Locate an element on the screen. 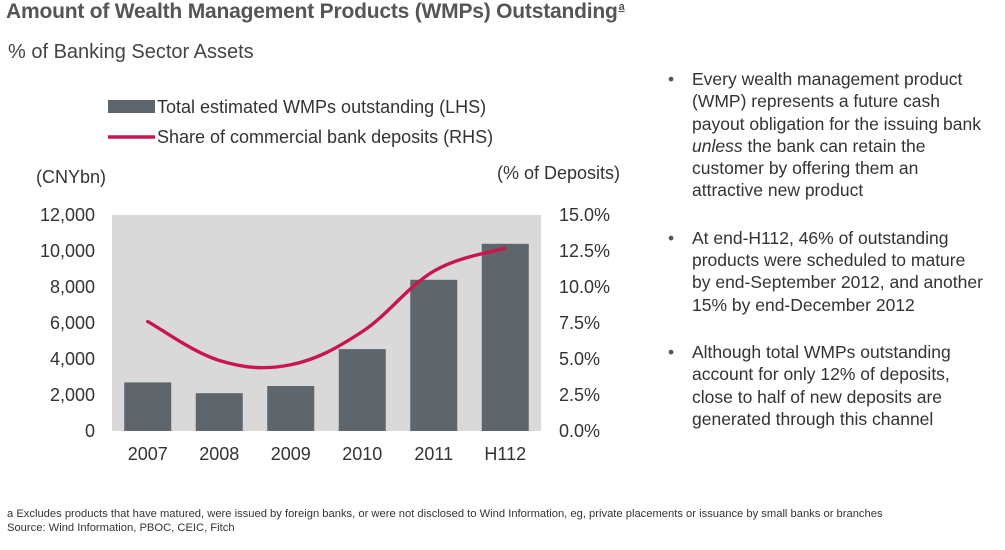 The height and width of the screenshot is (550, 1005). left-axis-tick: 2,000 is located at coordinates (72, 395).